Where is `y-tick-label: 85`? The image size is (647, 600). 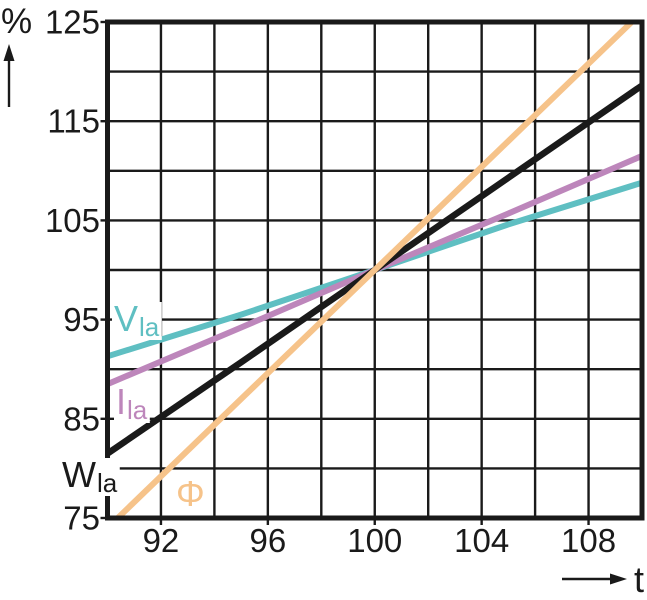
y-tick-label: 85 is located at coordinates (81, 418).